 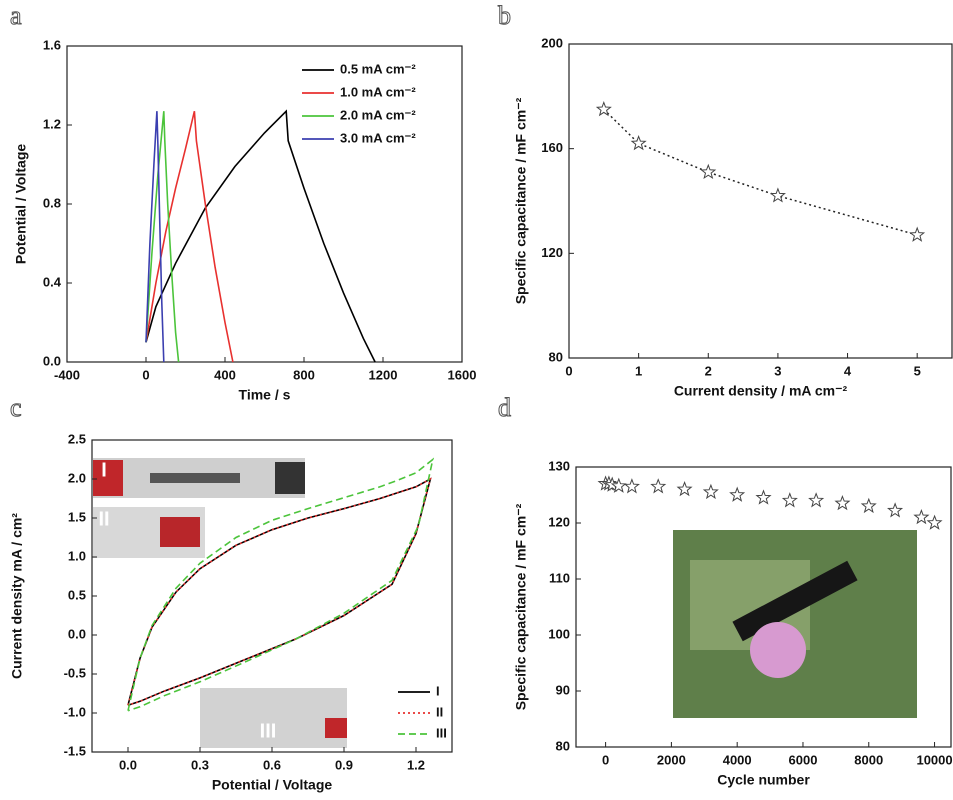 I want to click on x-axis-label: Current density / mA cm⁻², so click(x=761, y=391).